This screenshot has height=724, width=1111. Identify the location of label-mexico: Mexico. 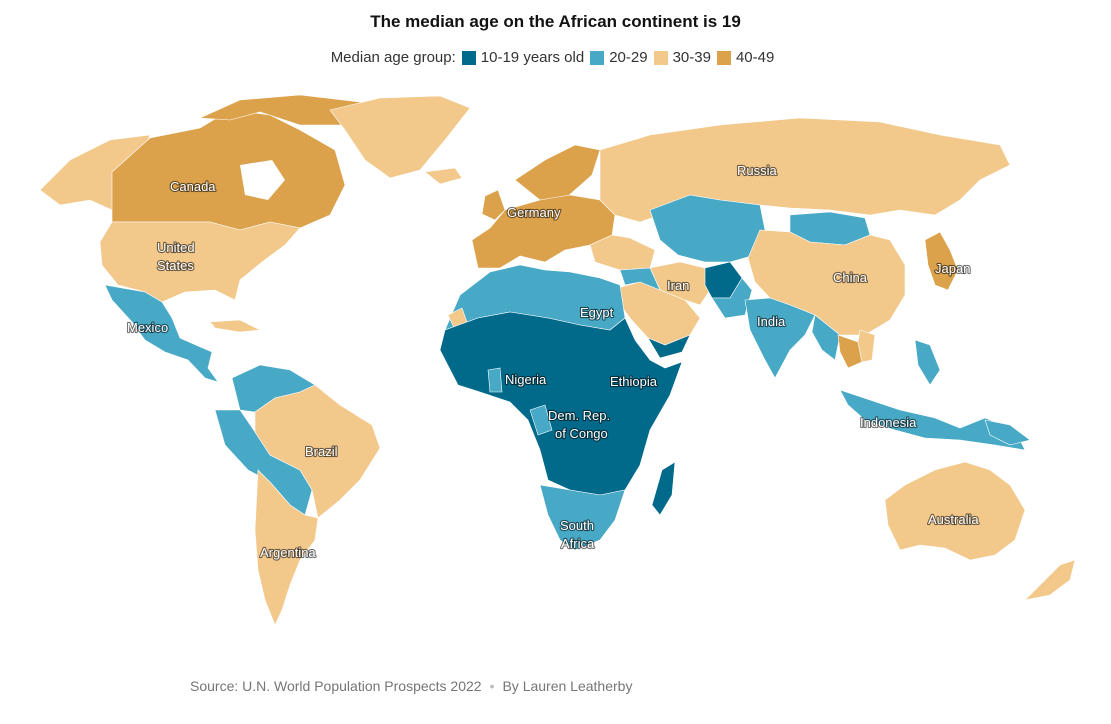
(147, 327).